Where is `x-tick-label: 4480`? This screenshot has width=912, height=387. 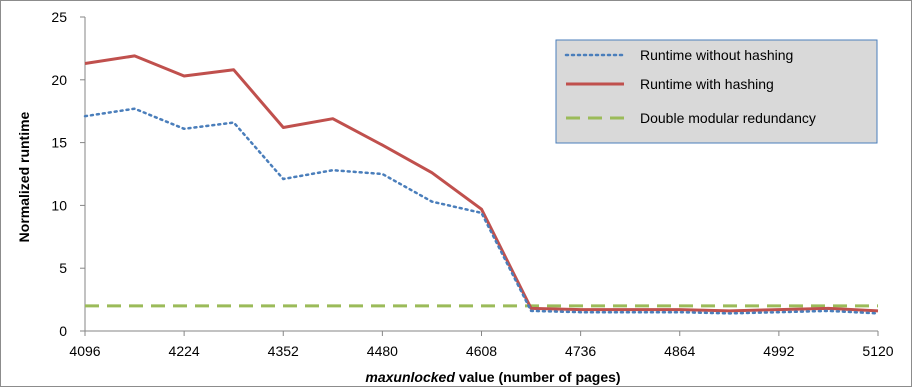 x-tick-label: 4480 is located at coordinates (382, 351).